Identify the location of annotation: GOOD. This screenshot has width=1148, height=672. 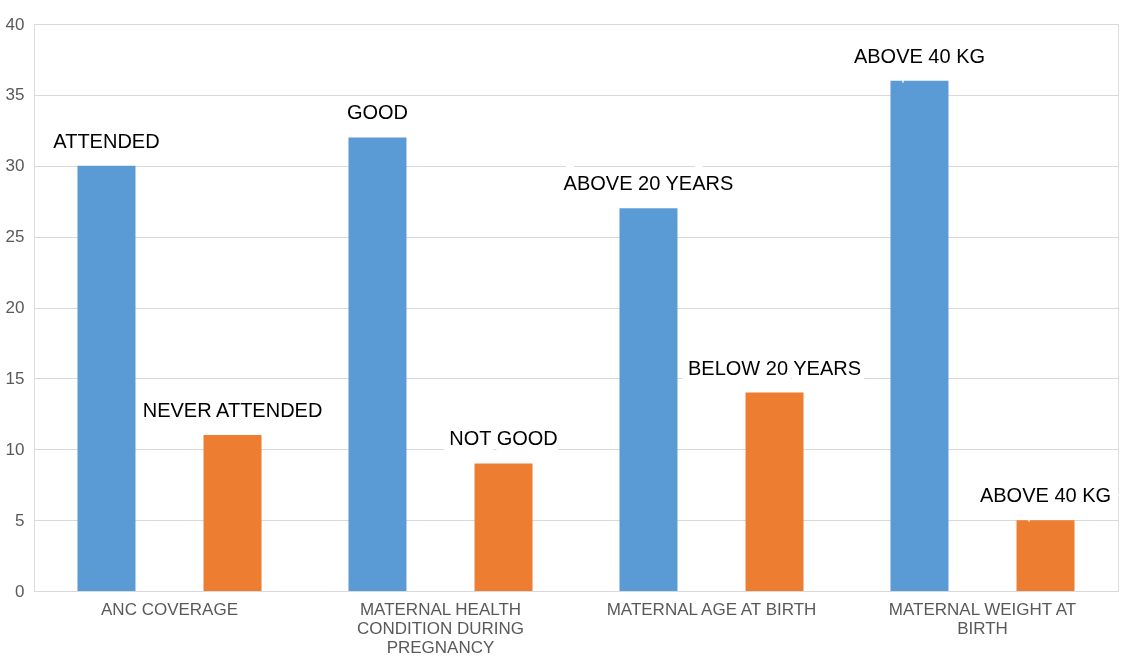
(377, 112).